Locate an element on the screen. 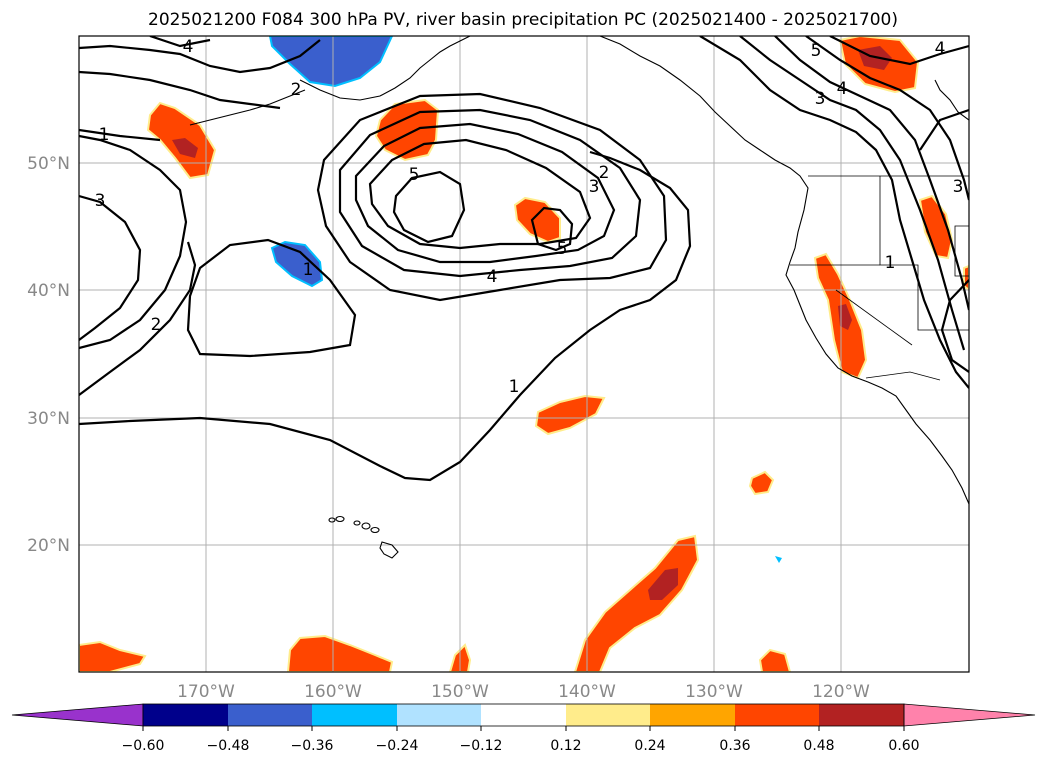 The width and height of the screenshot is (1047, 765). lon-label: 160°W is located at coordinates (333, 692).